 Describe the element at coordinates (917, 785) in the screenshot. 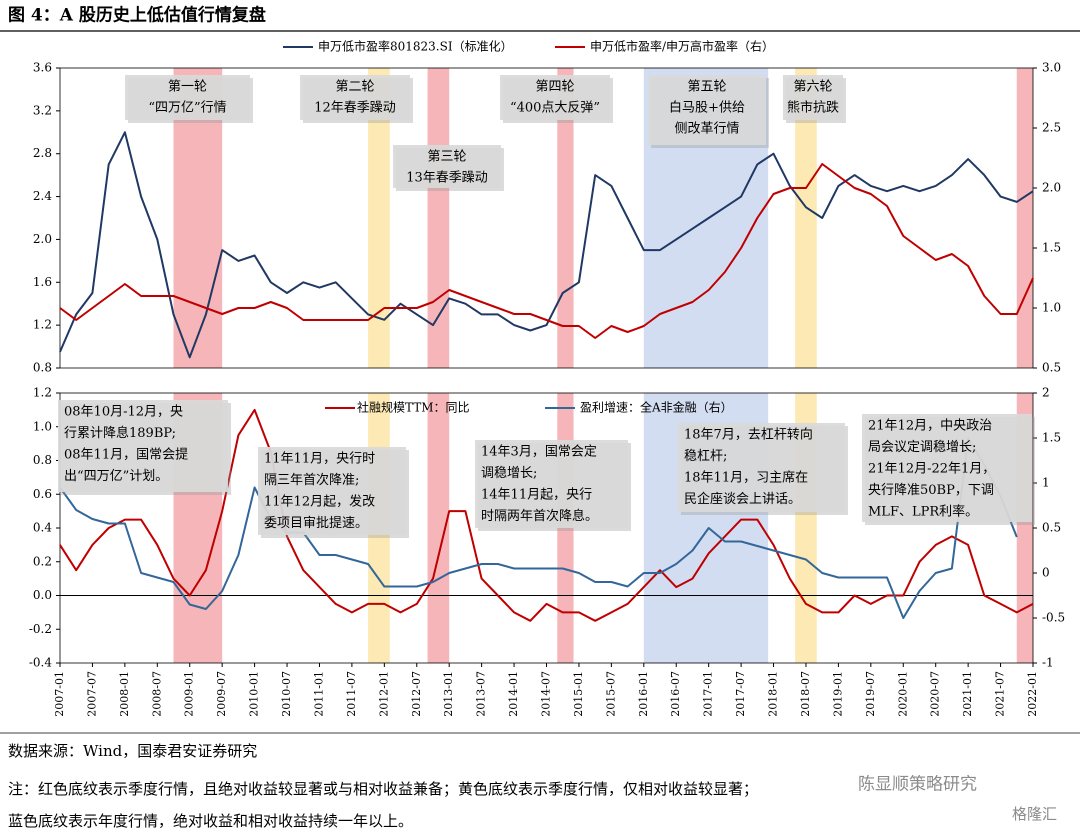

I see `watermark: 陈显顺策略研究` at that location.